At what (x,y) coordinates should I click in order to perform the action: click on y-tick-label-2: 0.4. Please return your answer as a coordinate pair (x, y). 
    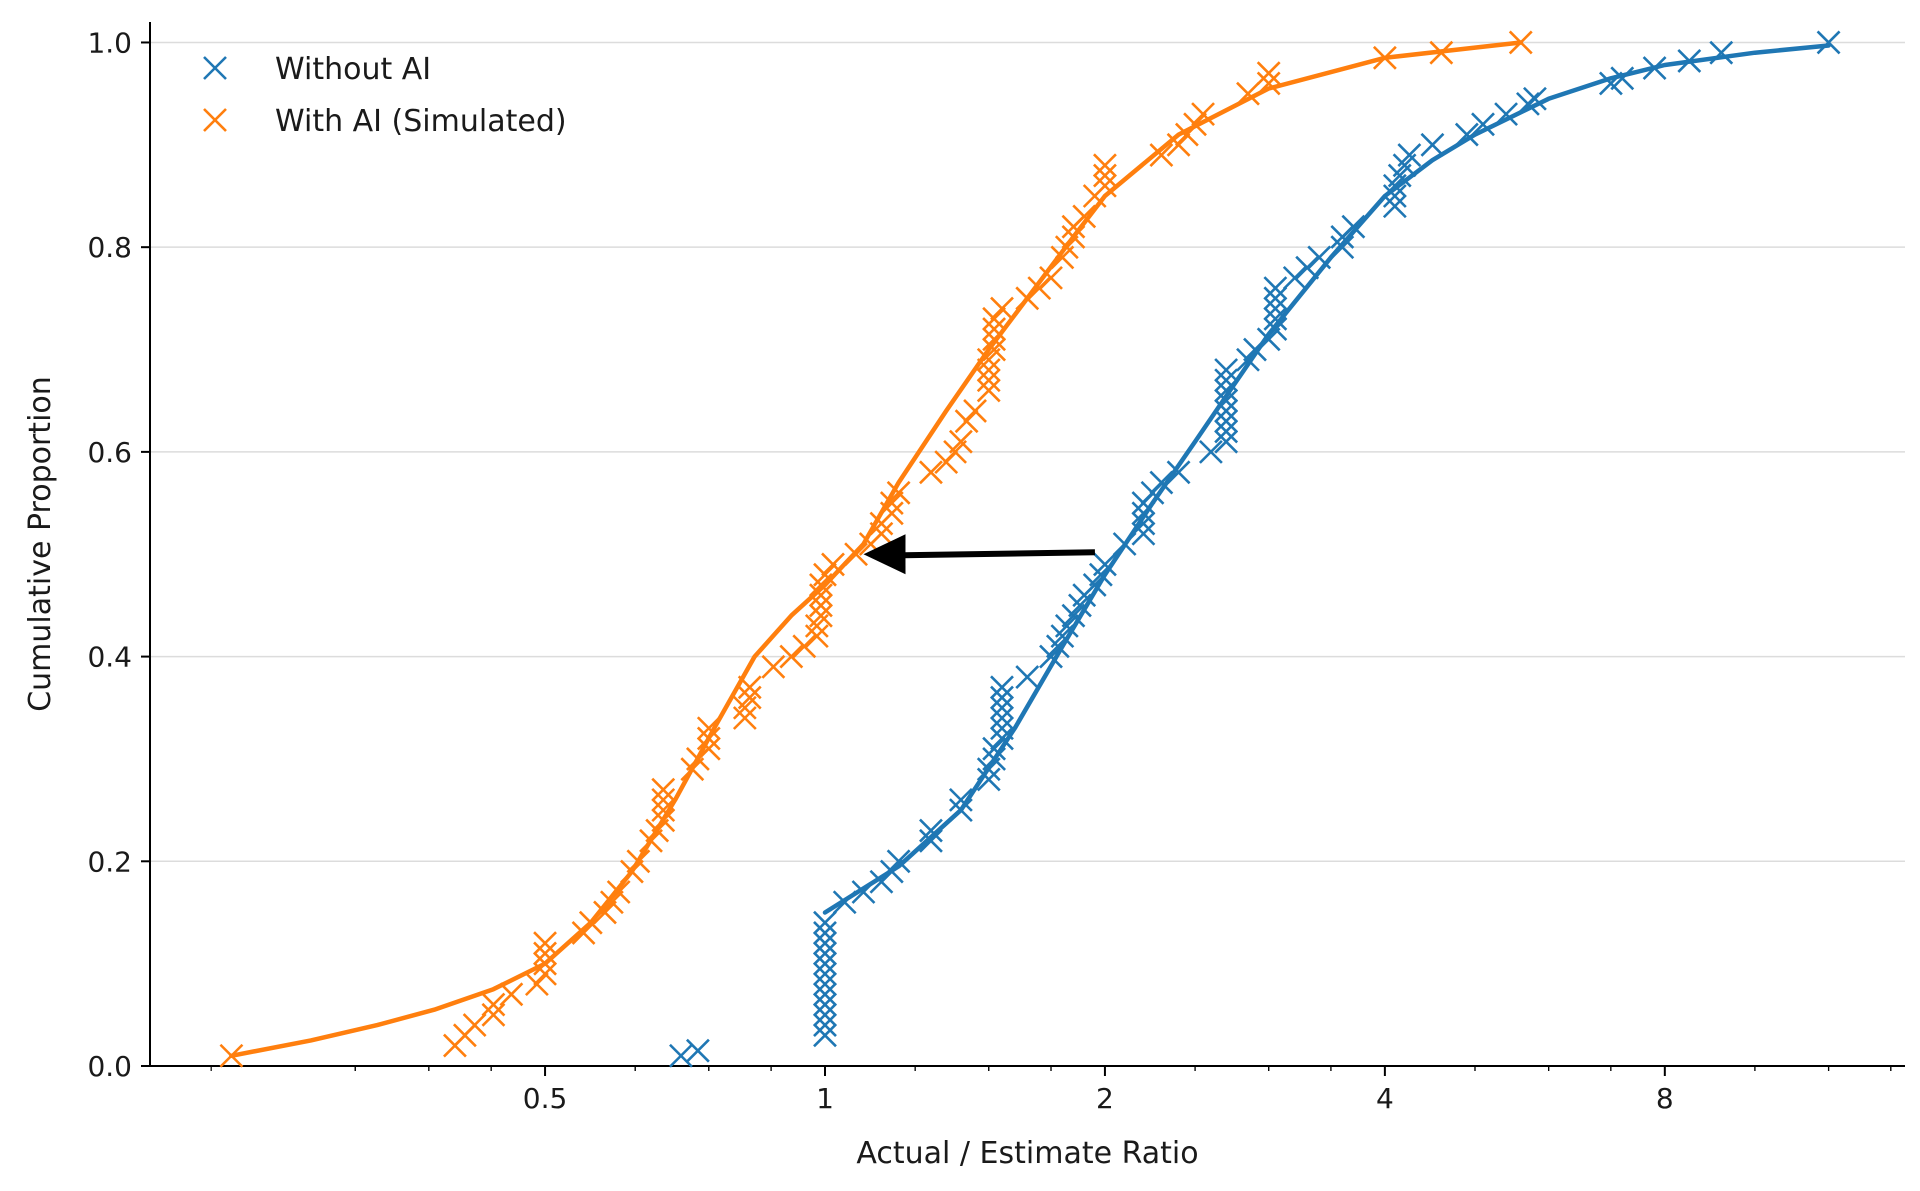
    Looking at the image, I should click on (109, 657).